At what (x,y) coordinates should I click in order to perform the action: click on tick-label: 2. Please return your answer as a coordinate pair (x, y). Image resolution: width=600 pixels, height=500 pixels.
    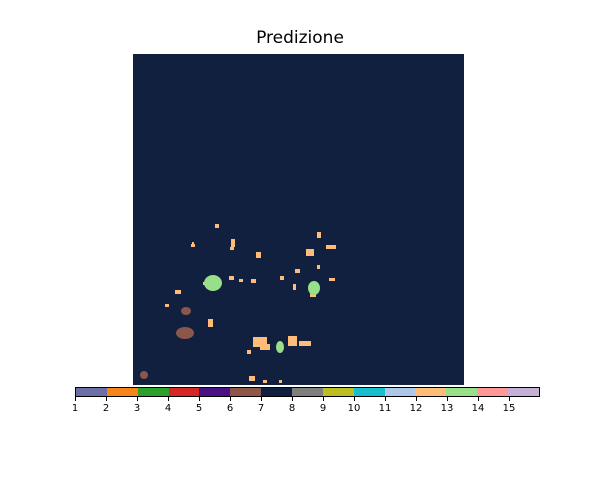
    Looking at the image, I should click on (106, 408).